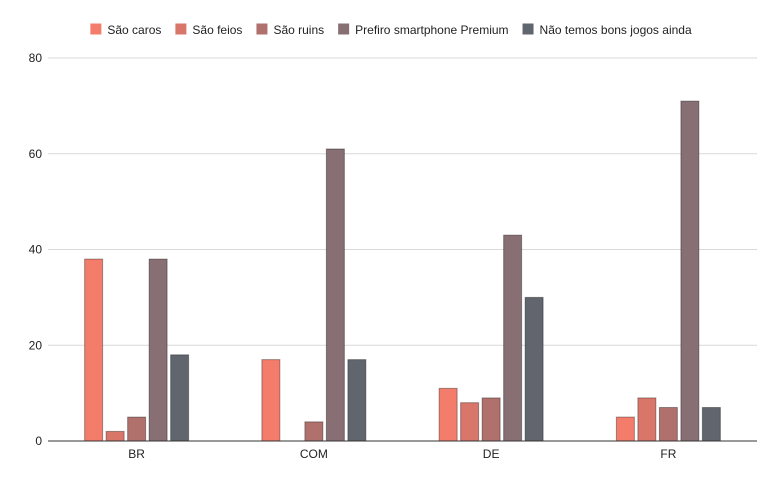  What do you see at coordinates (298, 30) in the screenshot?
I see `legend-label: São ruins` at bounding box center [298, 30].